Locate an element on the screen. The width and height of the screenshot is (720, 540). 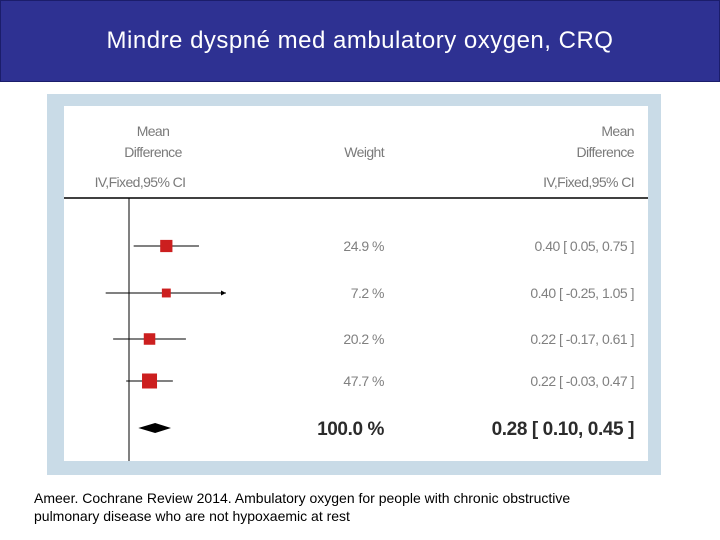
ci-label-1: 0.40 [ 0.05, 0.75 ] is located at coordinates (584, 246).